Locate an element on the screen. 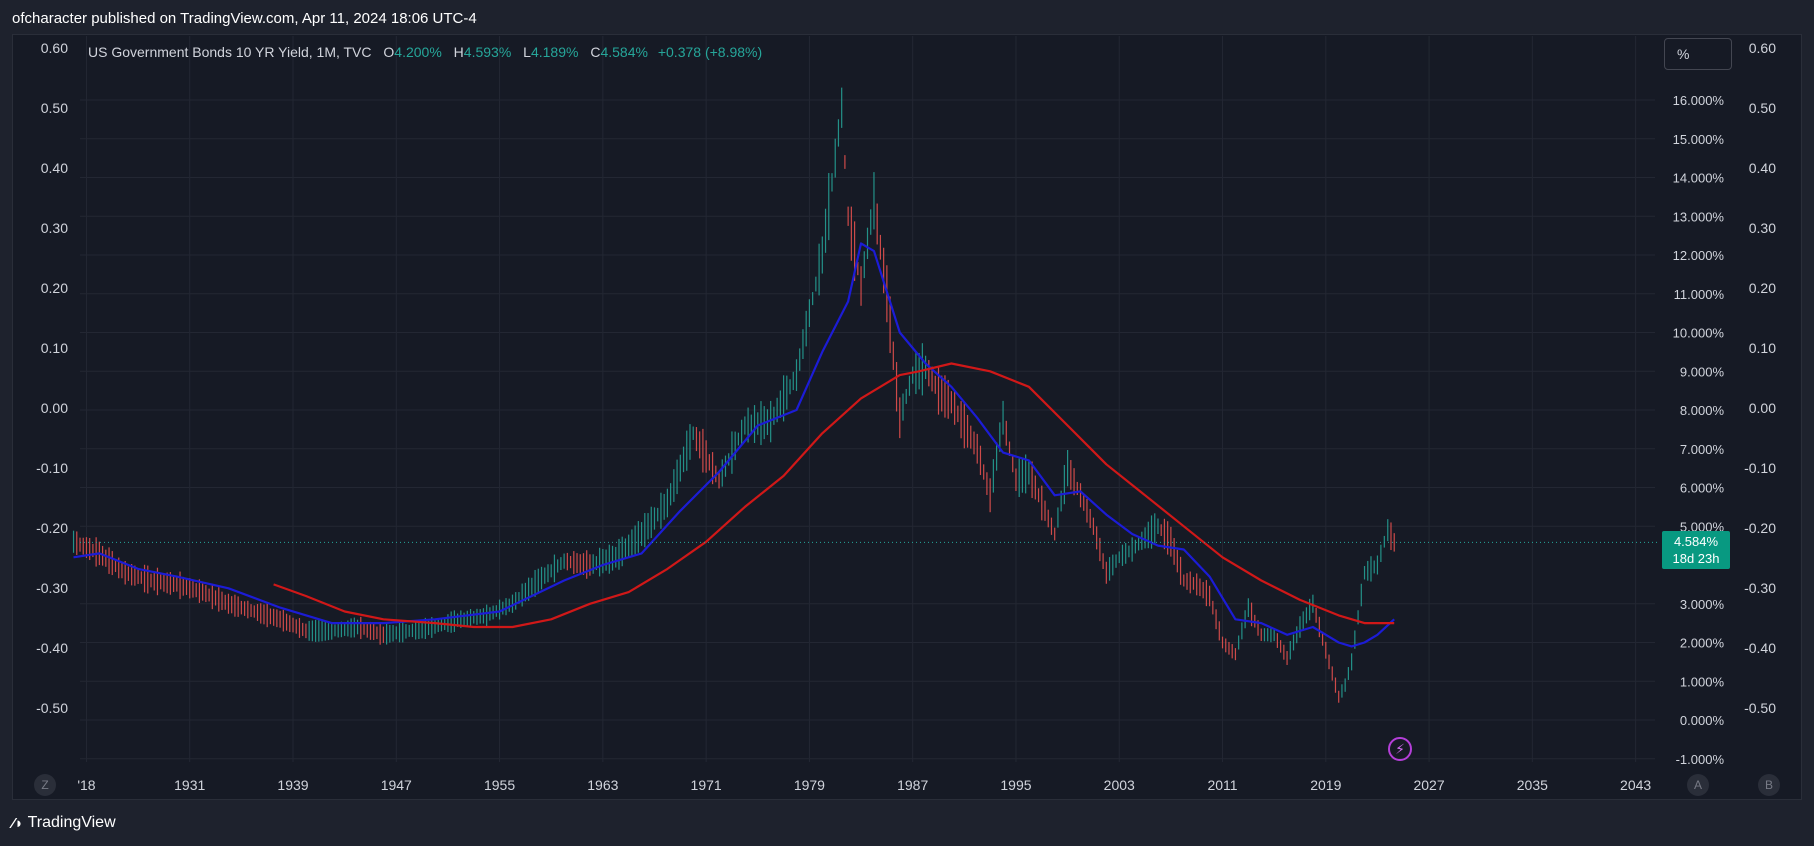 The width and height of the screenshot is (1814, 846). price-tick-label: 11.000% is located at coordinates (1699, 294).